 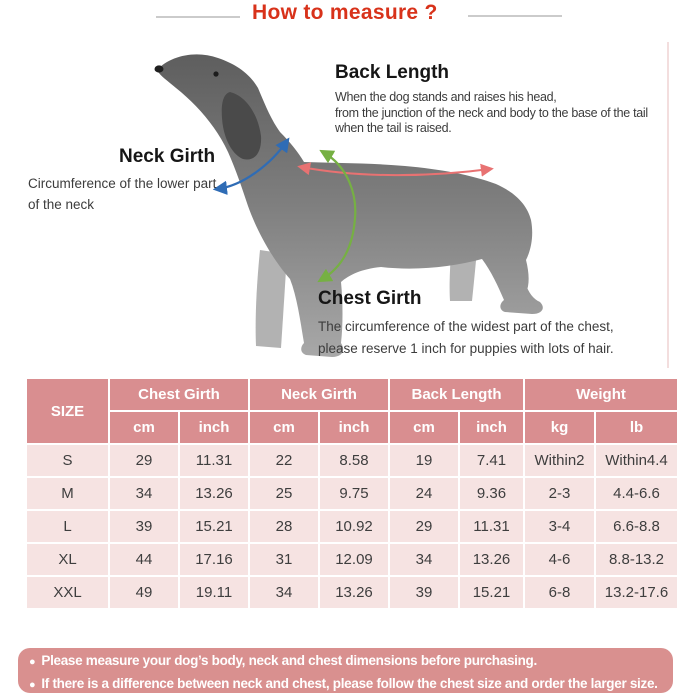 What do you see at coordinates (559, 526) in the screenshot?
I see `value-cell: 3-4` at bounding box center [559, 526].